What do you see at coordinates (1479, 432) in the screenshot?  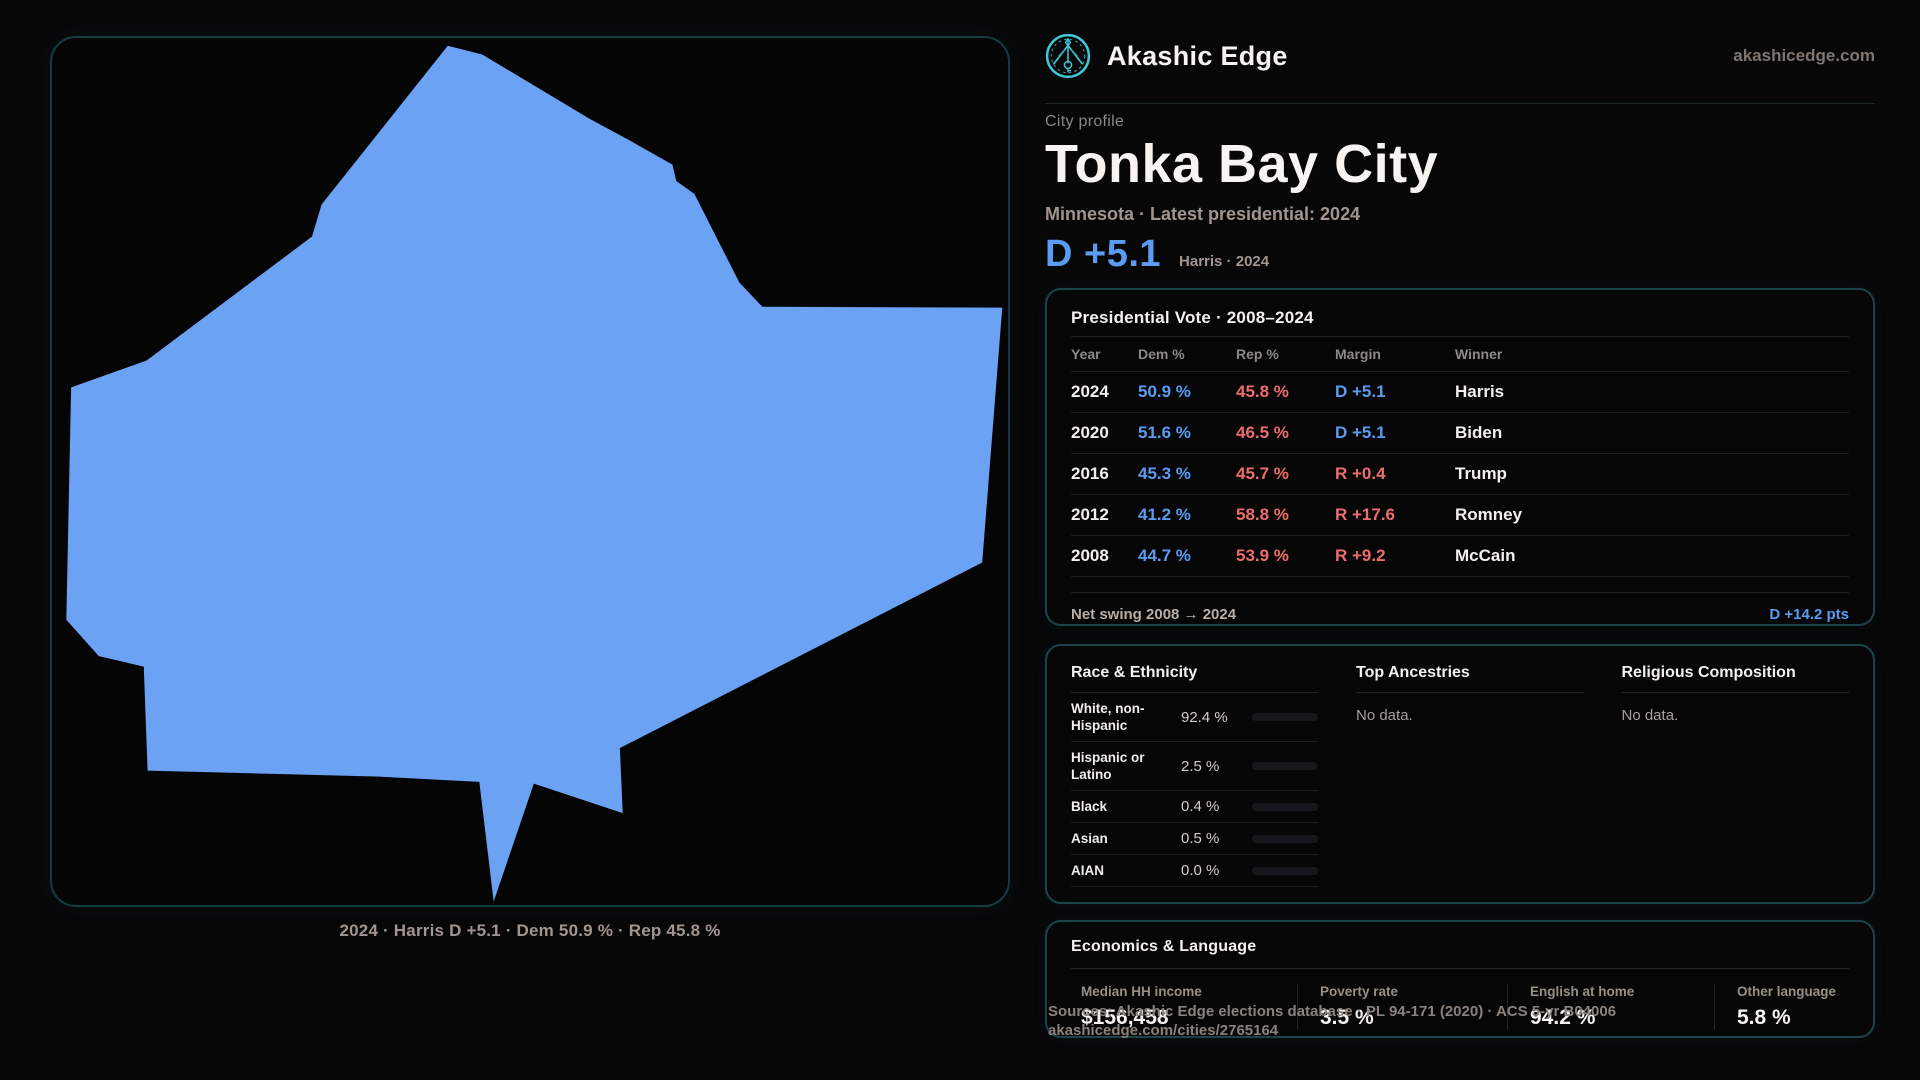 I see `winner-cell: Biden` at bounding box center [1479, 432].